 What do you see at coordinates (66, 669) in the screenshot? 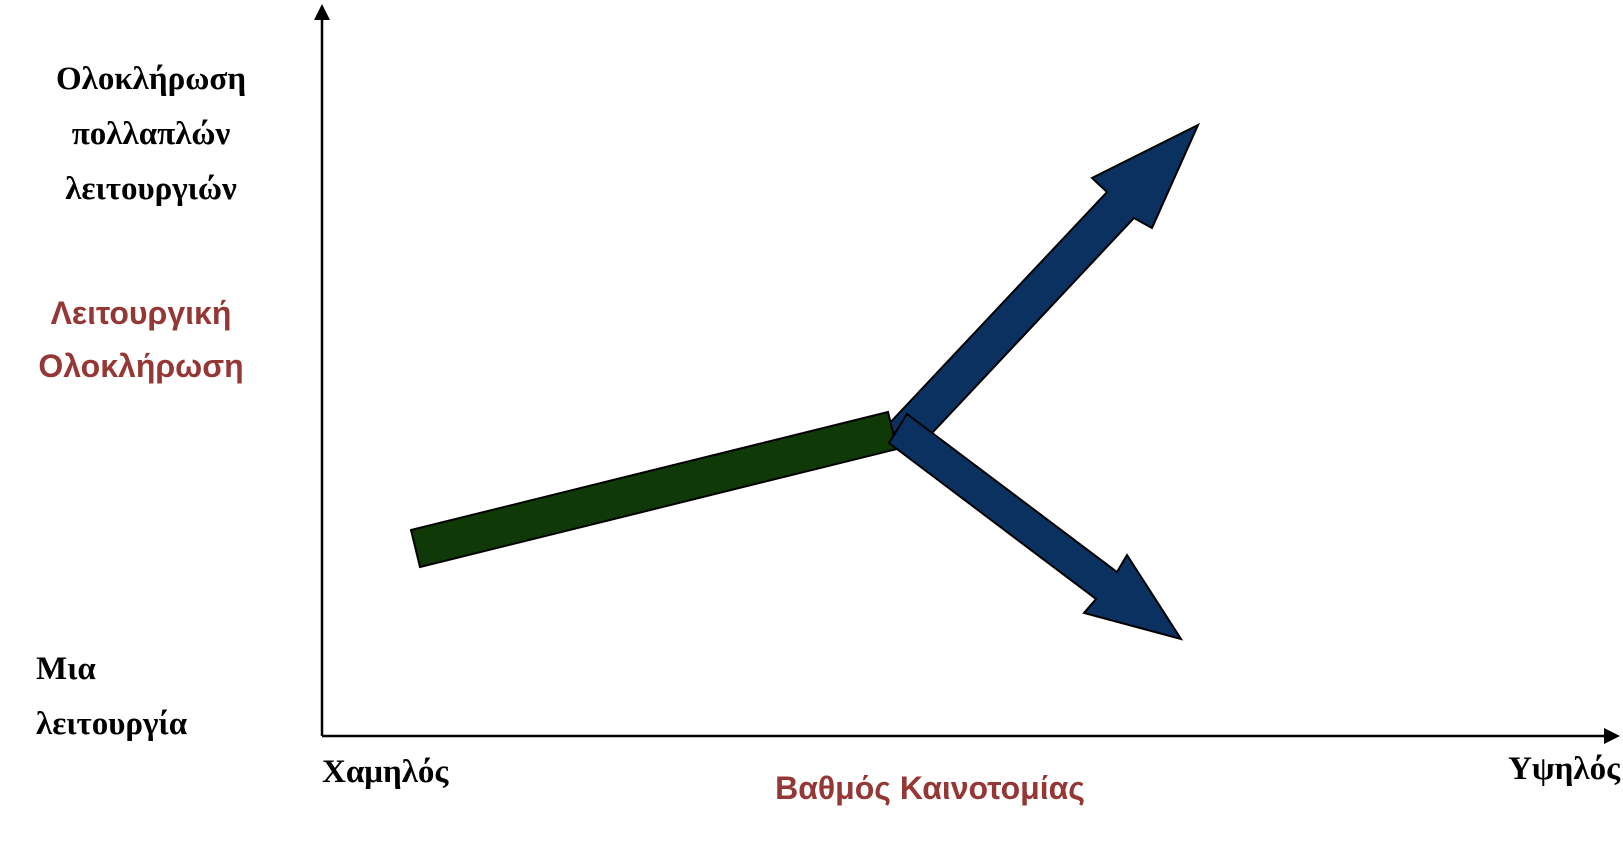
I see `y-axis-low-label-line: Μια` at bounding box center [66, 669].